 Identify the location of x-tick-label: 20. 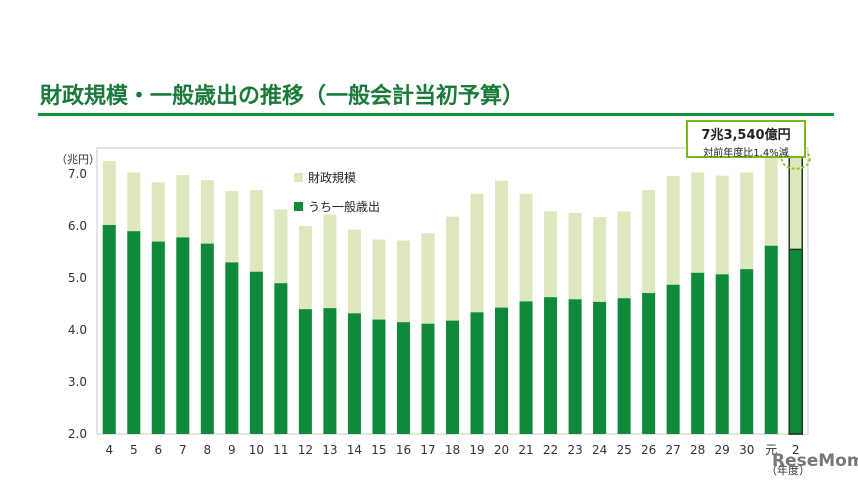
(501, 450).